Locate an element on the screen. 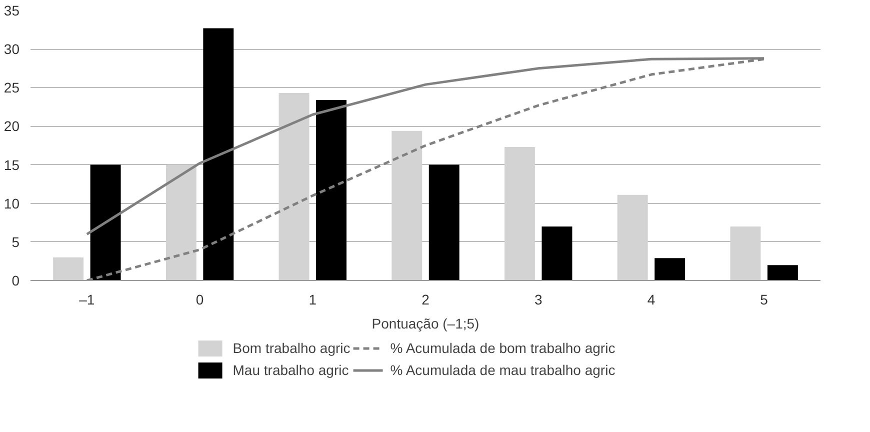 Image resolution: width=870 pixels, height=432 pixels. y-tick-label: 20 is located at coordinates (12, 126).